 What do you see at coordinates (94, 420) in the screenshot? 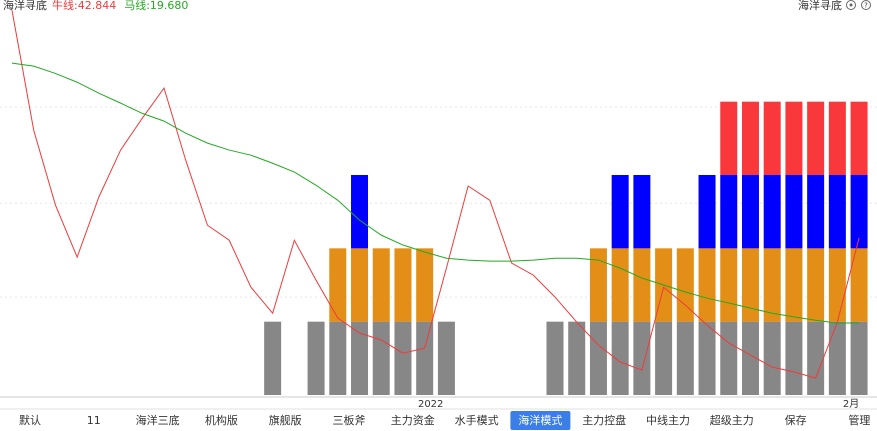
I see `tab: 11` at bounding box center [94, 420].